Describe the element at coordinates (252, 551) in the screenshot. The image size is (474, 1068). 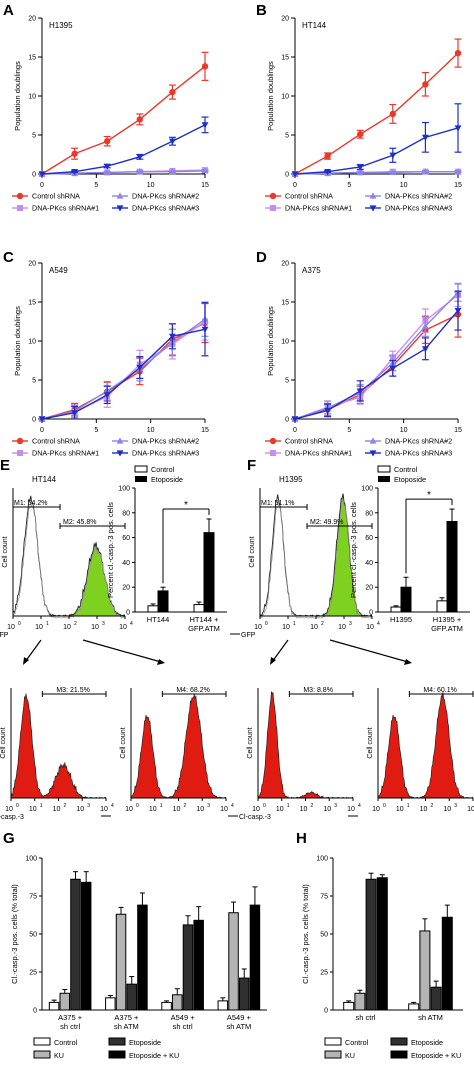
I see `flow-y-label-gfp-f: Cell count` at that location.